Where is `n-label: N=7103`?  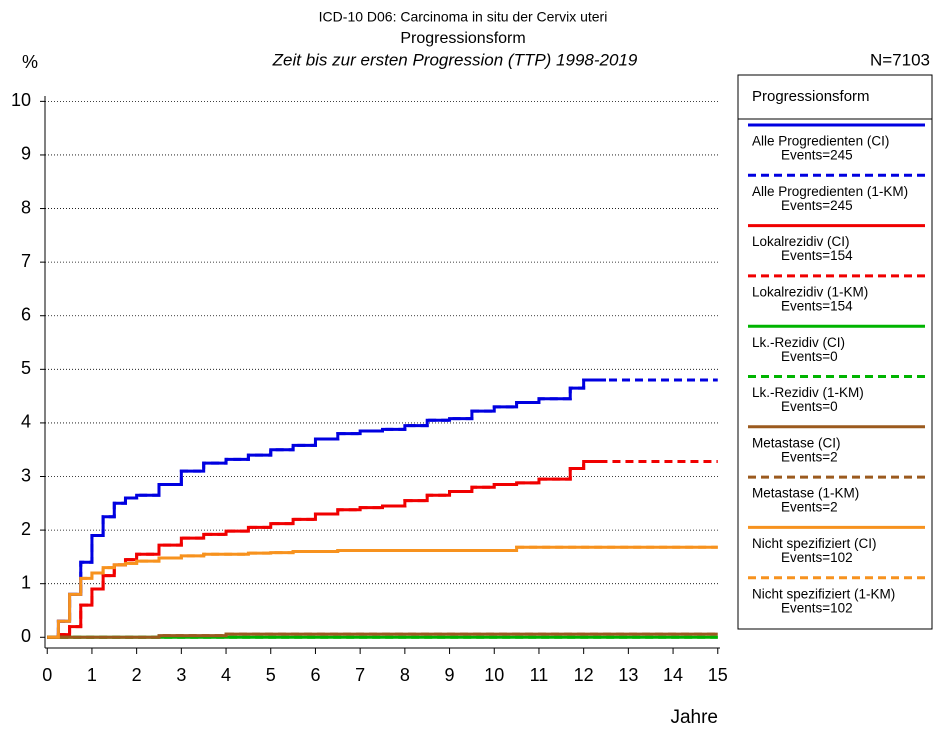
n-label: N=7103 is located at coordinates (900, 59).